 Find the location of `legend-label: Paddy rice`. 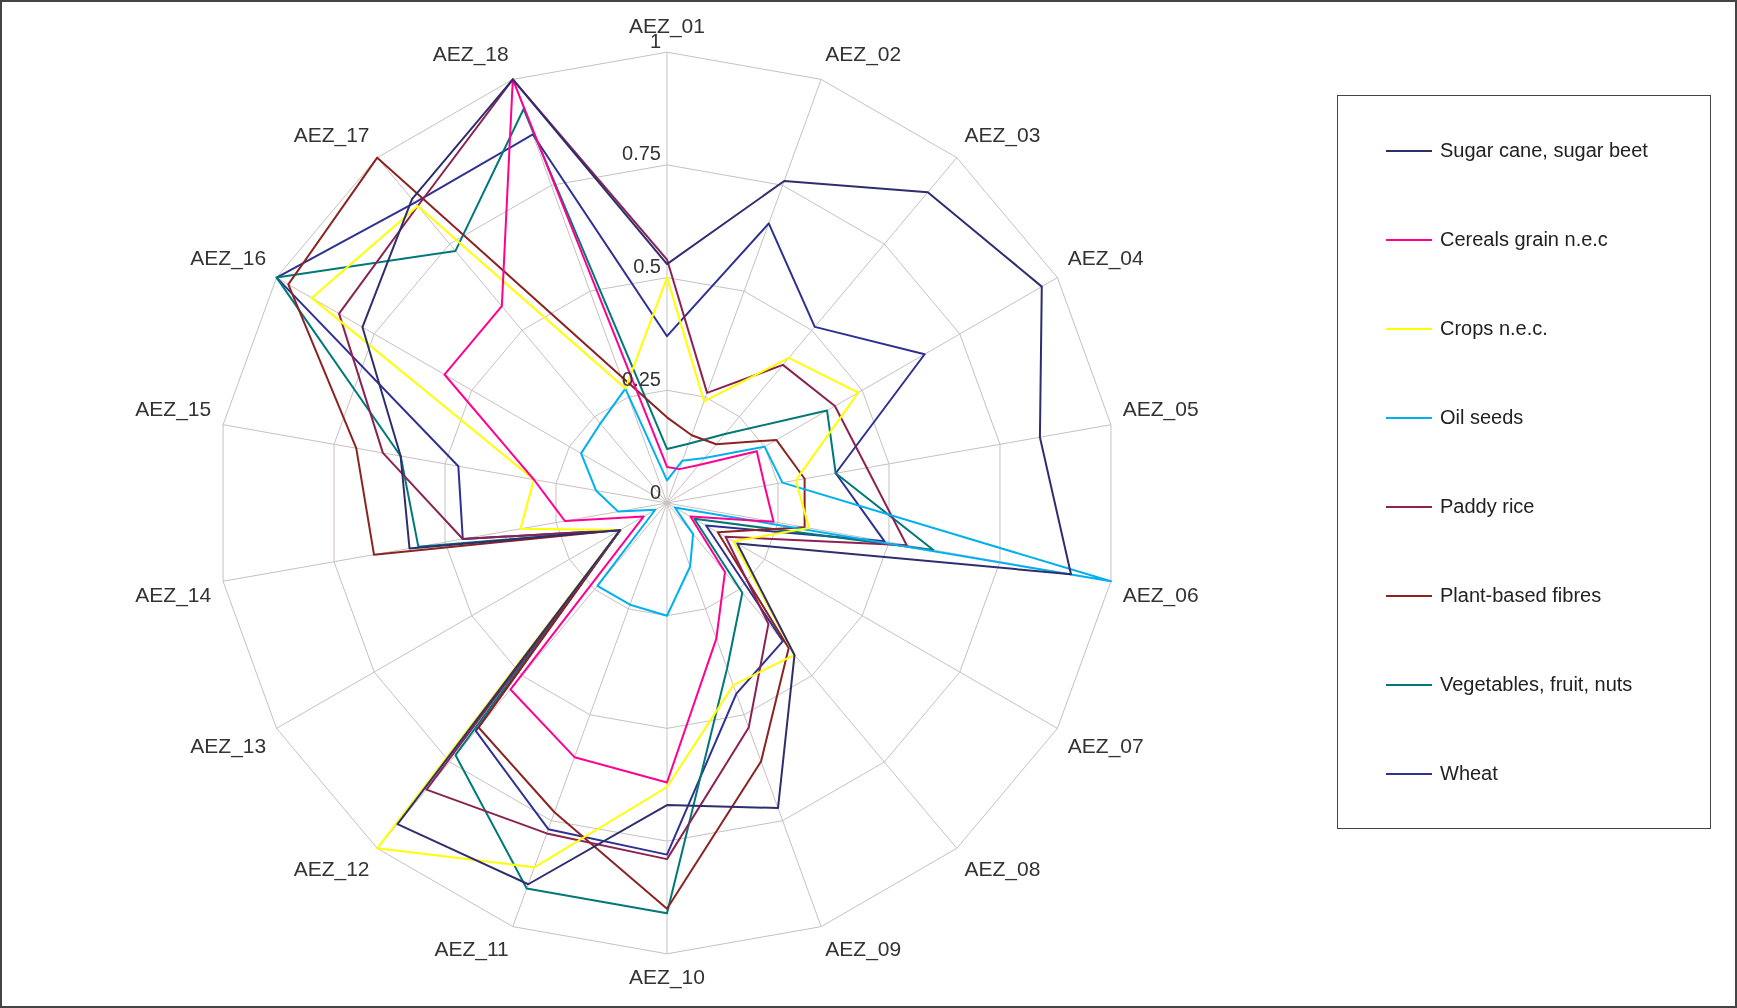

legend-label: Paddy rice is located at coordinates (1487, 506).